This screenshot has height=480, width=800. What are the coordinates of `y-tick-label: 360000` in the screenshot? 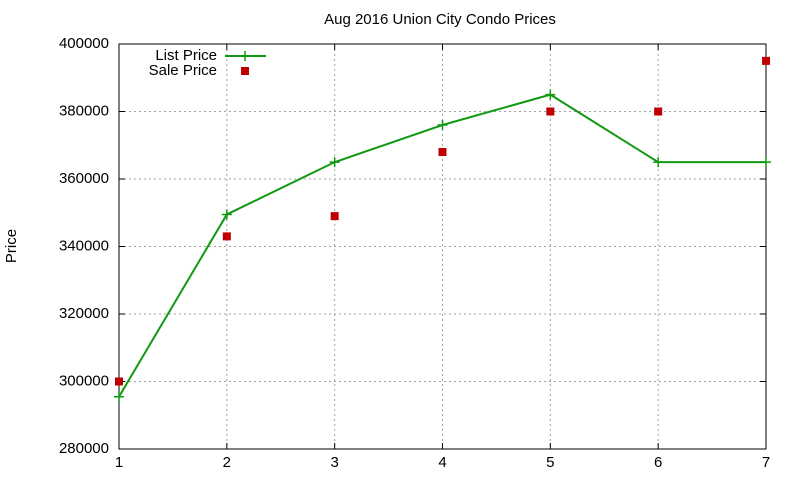 It's located at (84, 178).